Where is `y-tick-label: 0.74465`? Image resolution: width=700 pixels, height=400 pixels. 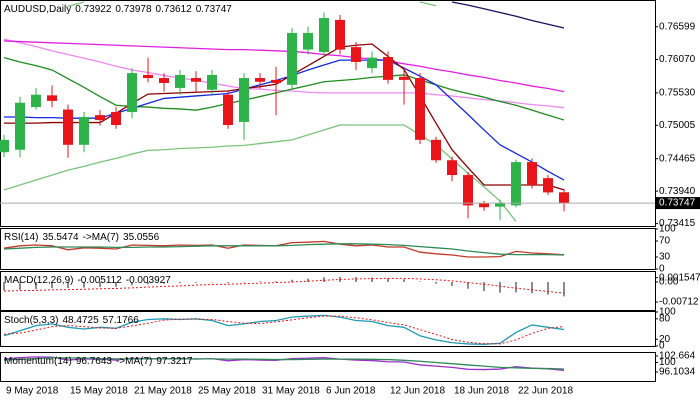
y-tick-label: 0.74465 is located at coordinates (677, 158).